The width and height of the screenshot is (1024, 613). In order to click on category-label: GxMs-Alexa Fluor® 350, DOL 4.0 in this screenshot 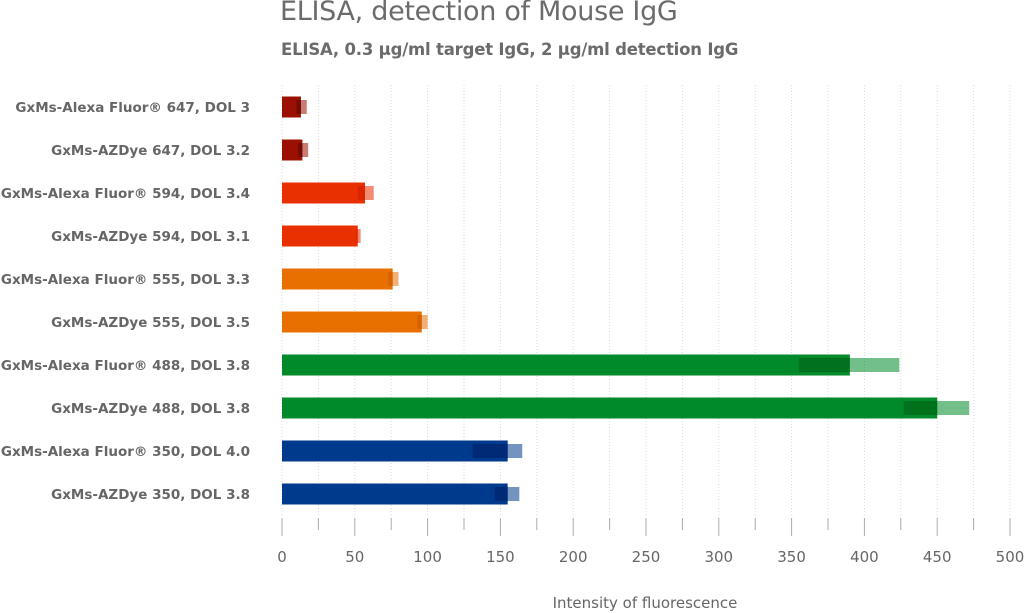, I will do `click(125, 452)`.